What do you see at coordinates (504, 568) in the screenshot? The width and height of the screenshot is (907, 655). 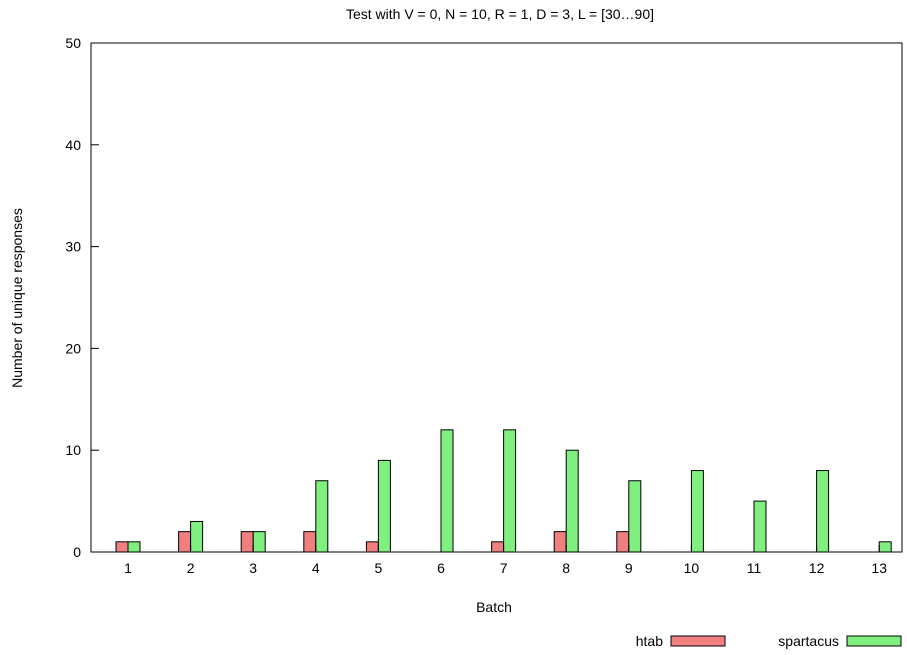 I see `x-tick-label: 7` at bounding box center [504, 568].